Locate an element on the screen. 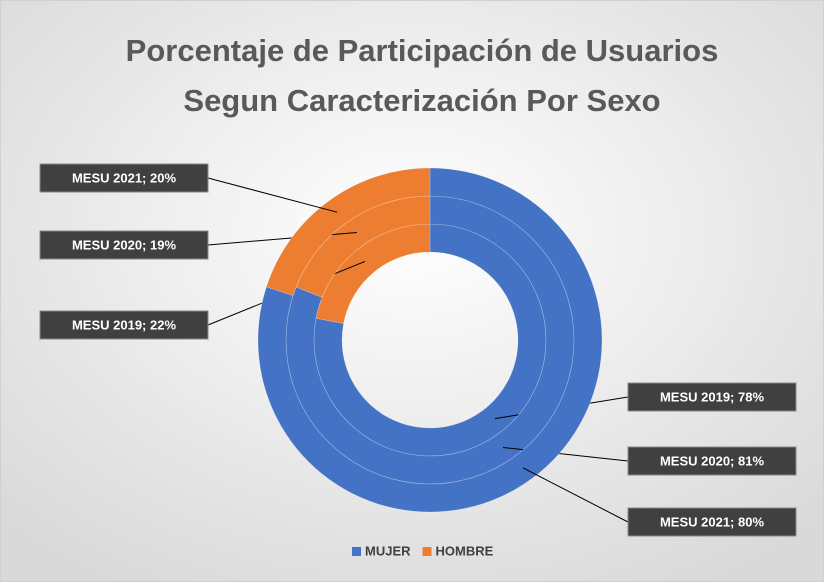 This screenshot has height=583, width=825. legend-label: HOMBRE is located at coordinates (465, 550).